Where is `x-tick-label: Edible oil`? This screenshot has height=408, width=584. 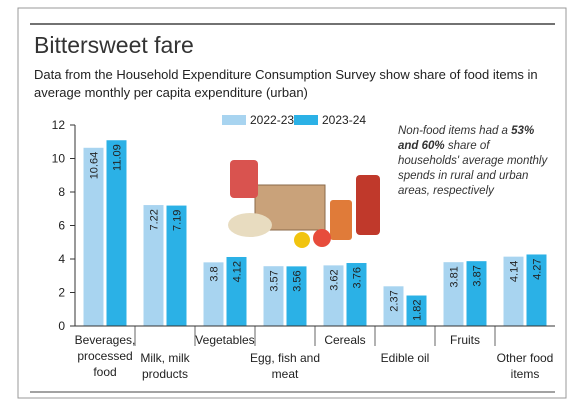 x-tick-label: Edible oil is located at coordinates (405, 358).